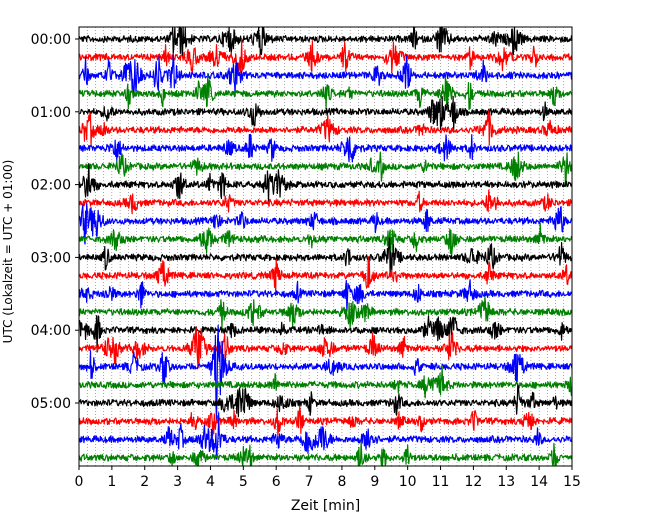 This screenshot has width=650, height=520. I want to click on x-tick-label: 14, so click(539, 482).